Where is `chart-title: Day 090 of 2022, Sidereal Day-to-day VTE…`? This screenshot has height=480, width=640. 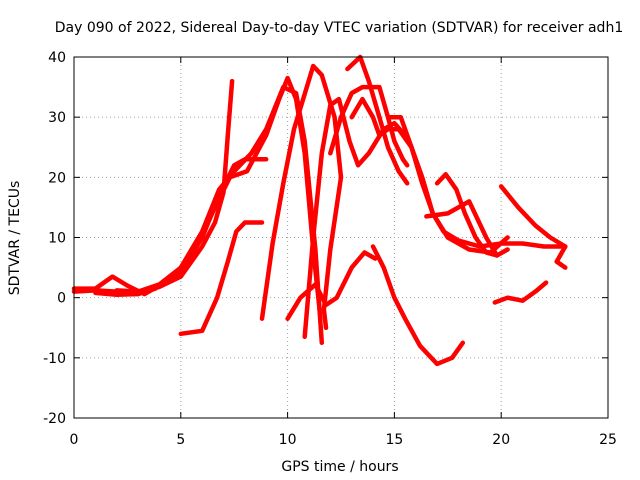 chart-title: Day 090 of 2022, Sidereal Day-to-day VTE… is located at coordinates (339, 28).